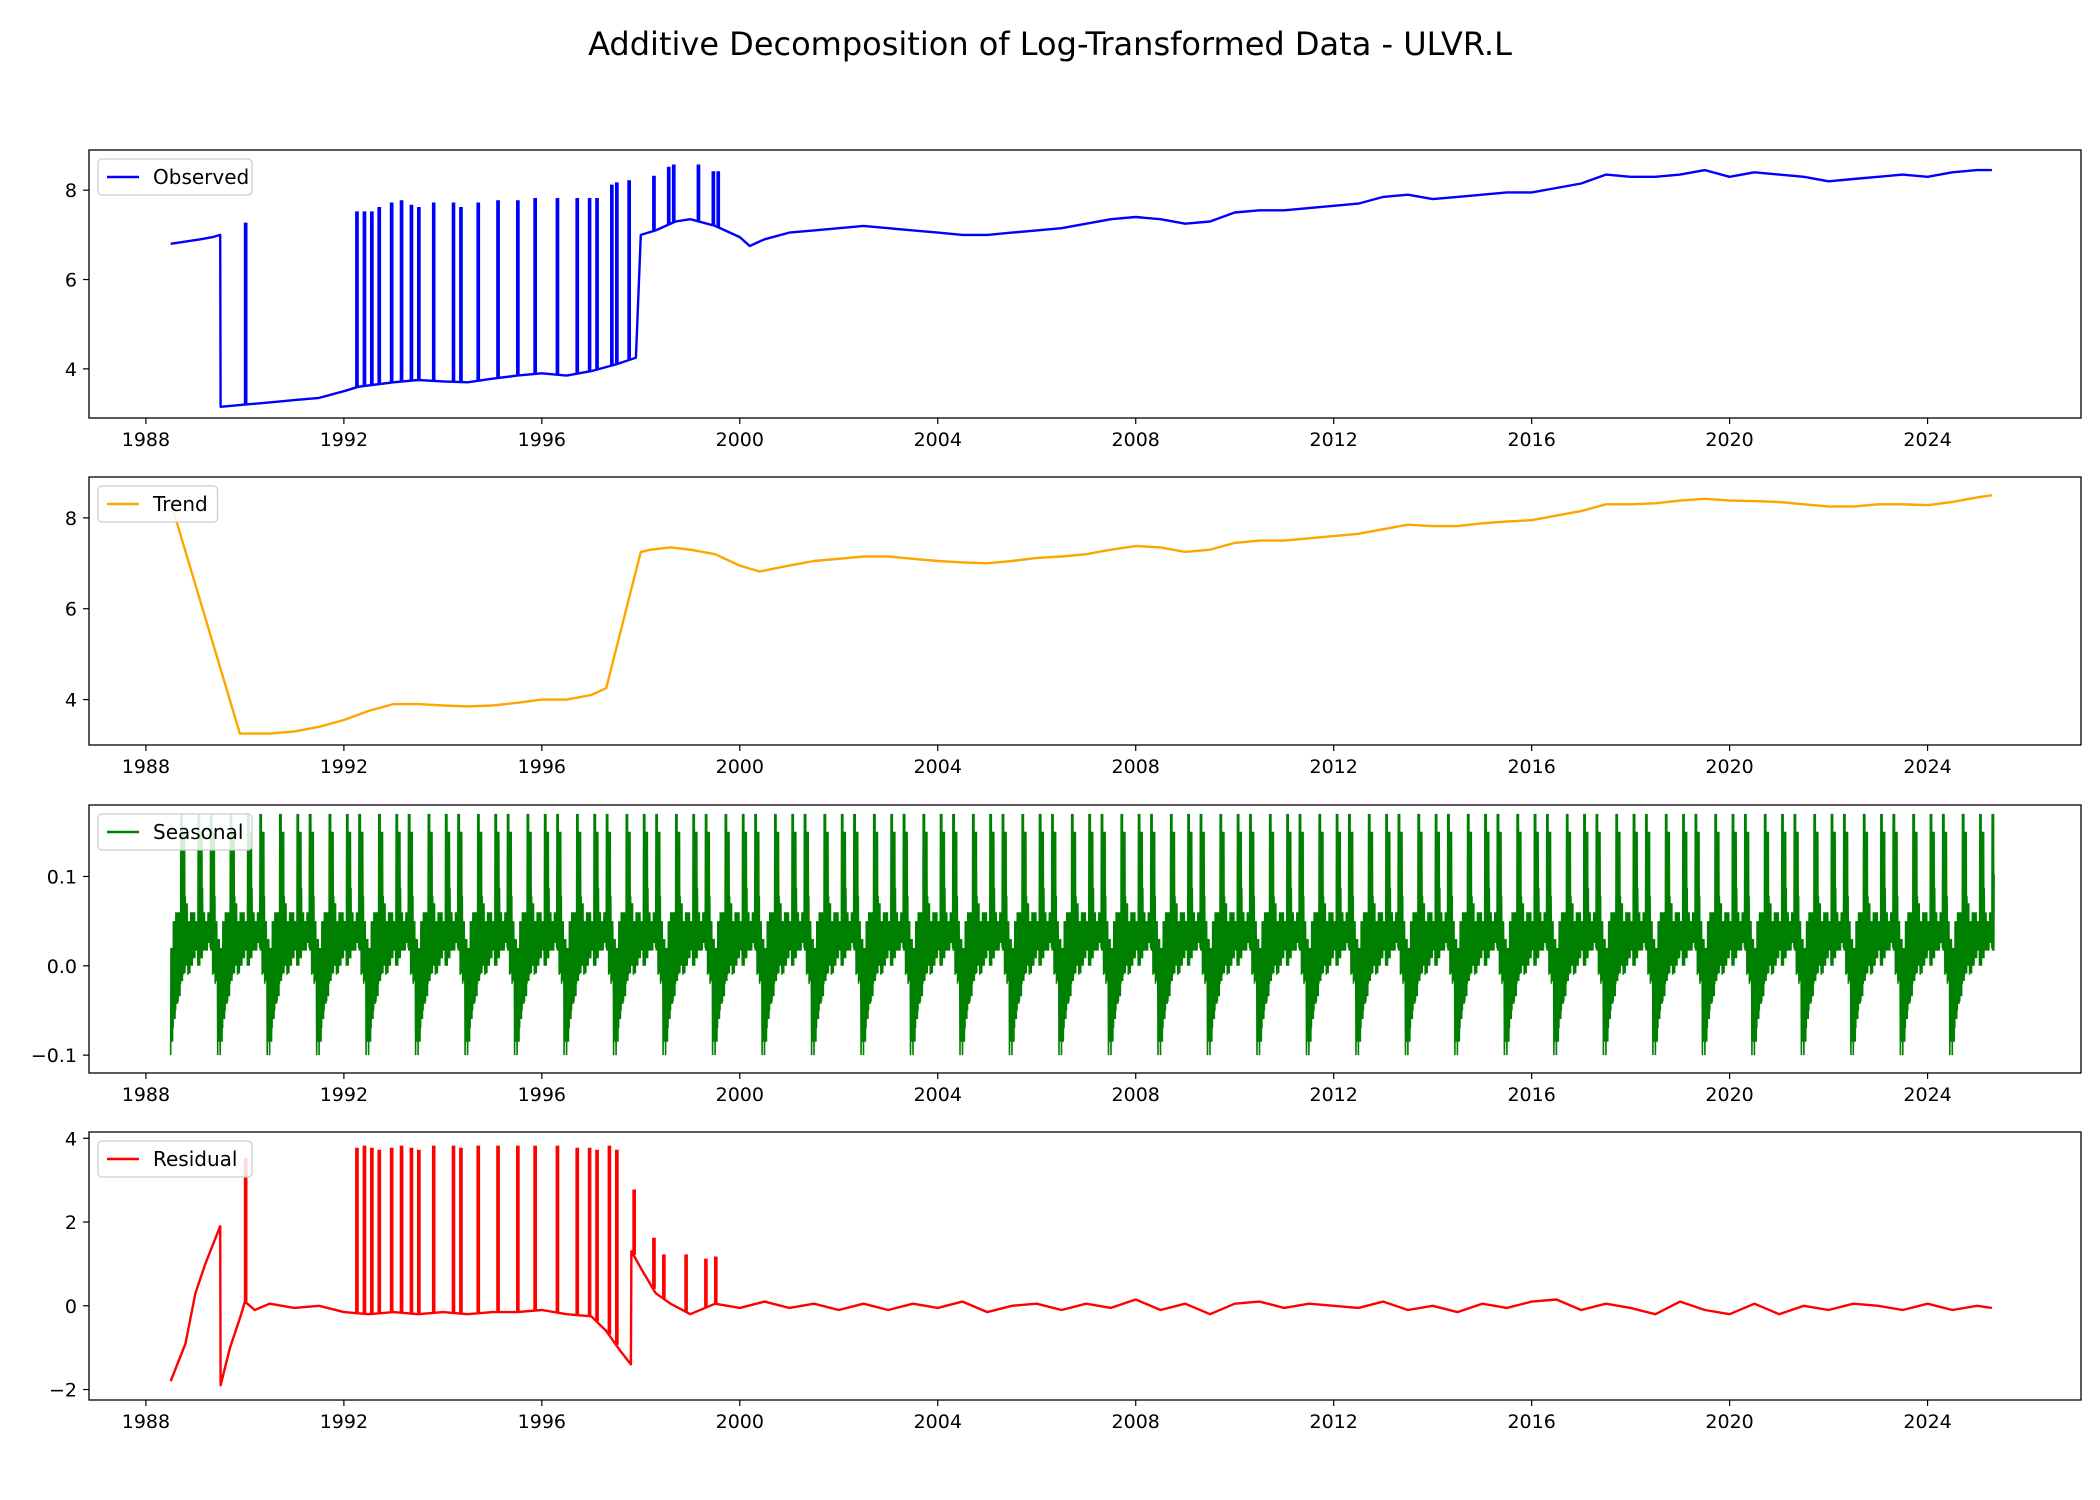  Describe the element at coordinates (344, 440) in the screenshot. I see `observed-x-tick-label: 1992` at that location.